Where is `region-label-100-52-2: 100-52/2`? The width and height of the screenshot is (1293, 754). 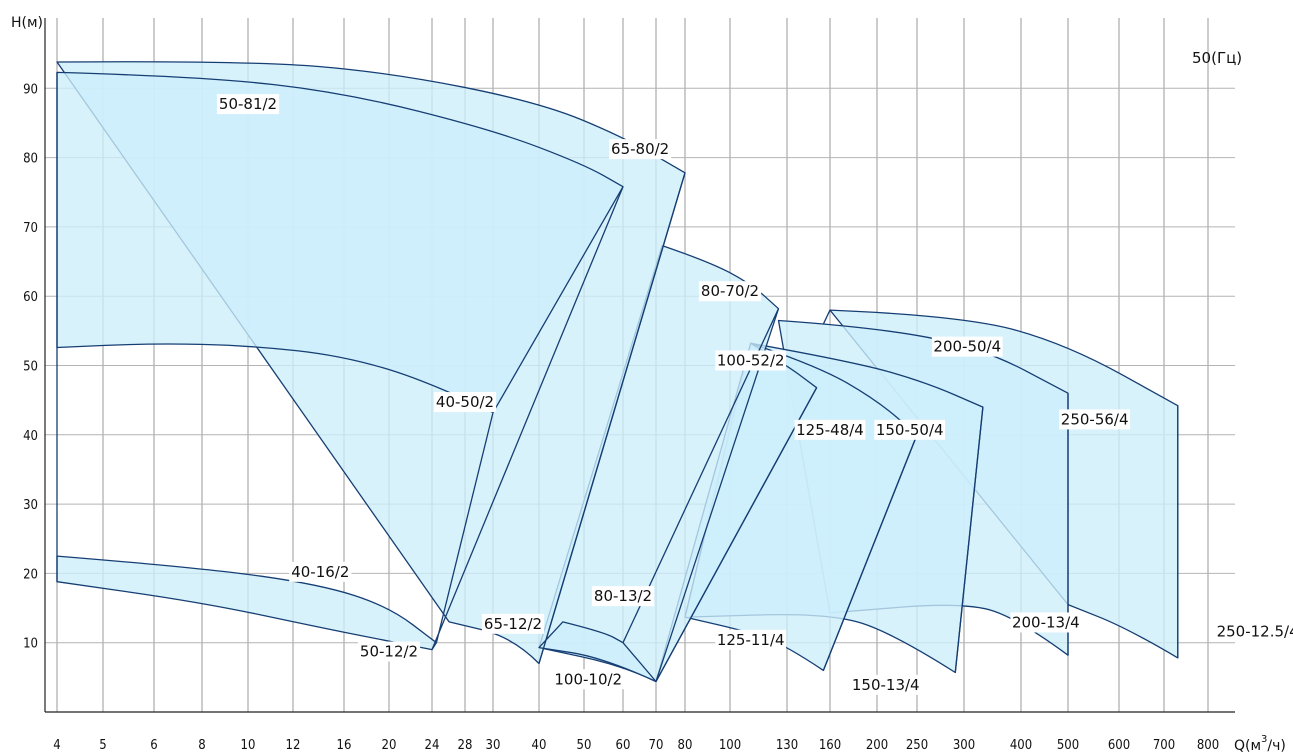
region-label-100-52-2: 100-52/2 is located at coordinates (751, 360).